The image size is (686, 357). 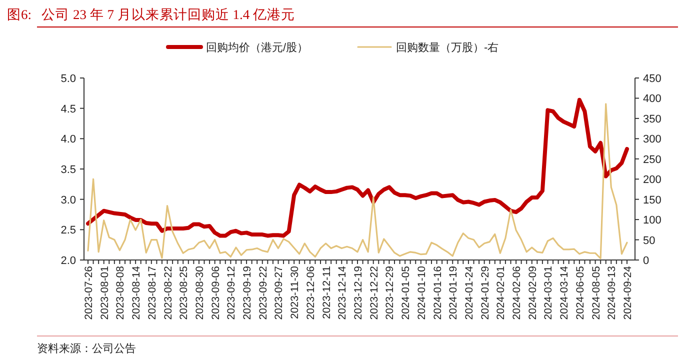 I want to click on x-tick-label: 2023-12-19, so click(x=358, y=293).